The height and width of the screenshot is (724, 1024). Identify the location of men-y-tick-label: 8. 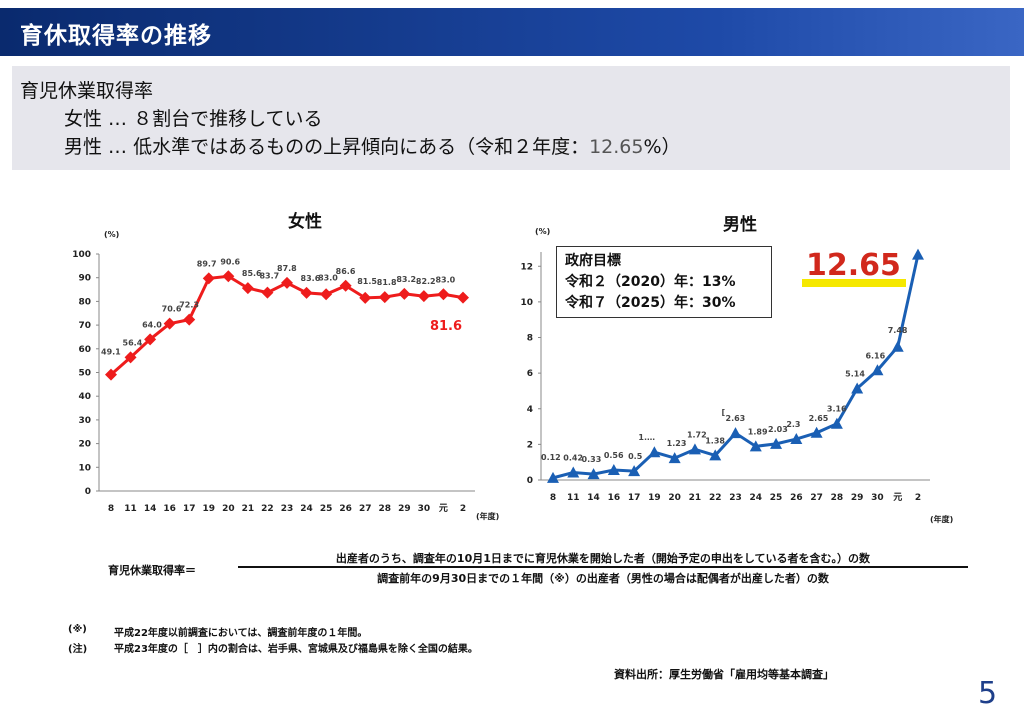
(530, 339).